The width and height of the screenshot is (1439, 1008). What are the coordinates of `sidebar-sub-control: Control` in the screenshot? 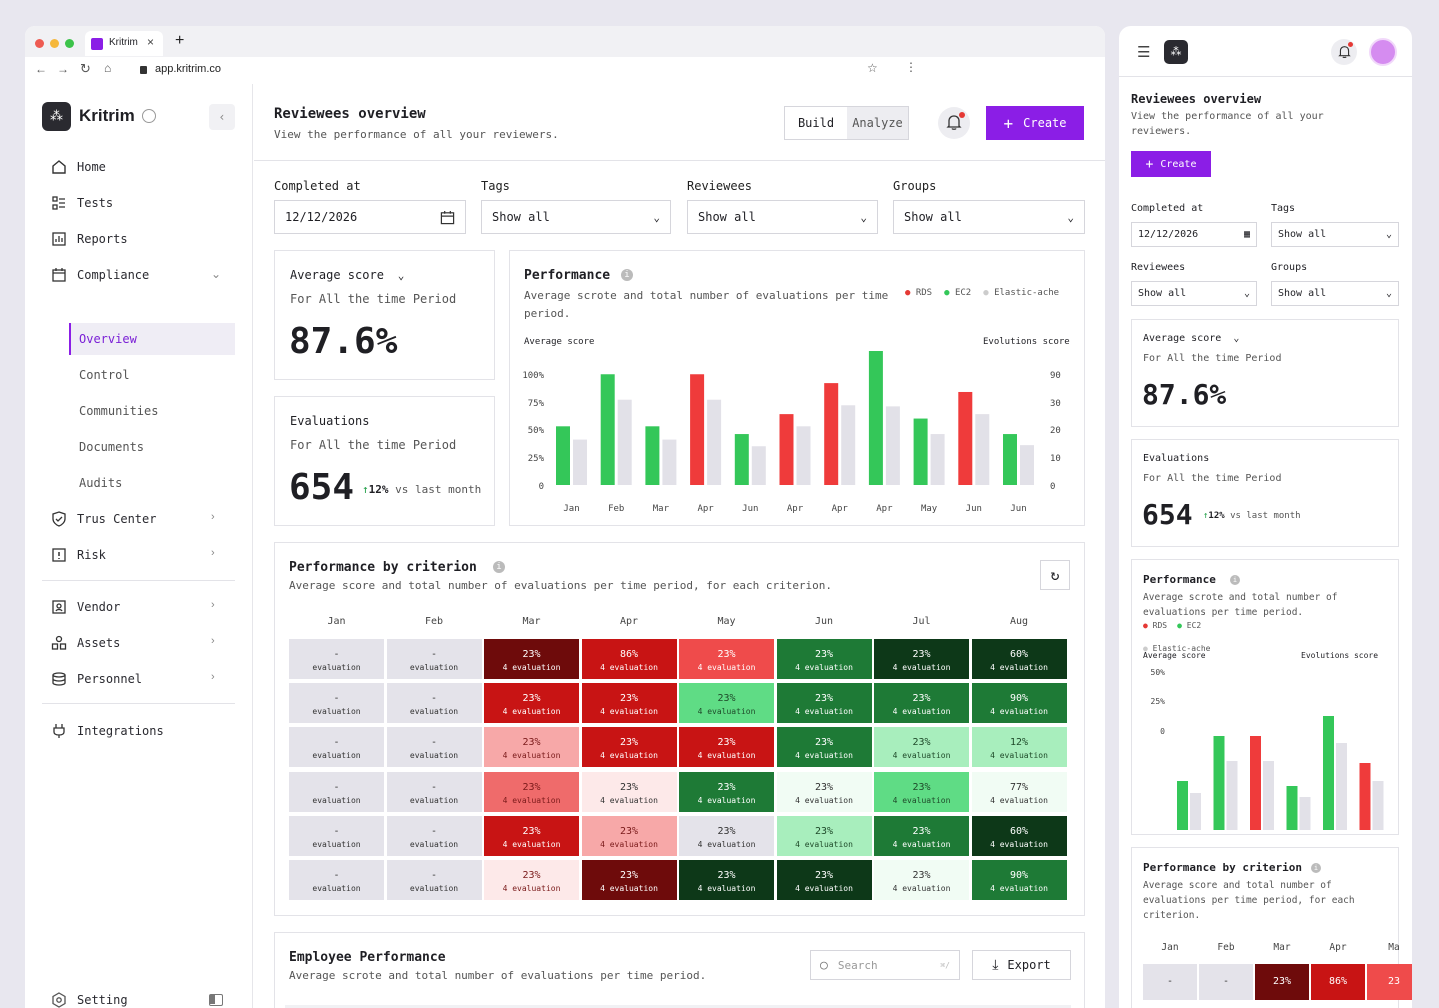 It's located at (104, 375).